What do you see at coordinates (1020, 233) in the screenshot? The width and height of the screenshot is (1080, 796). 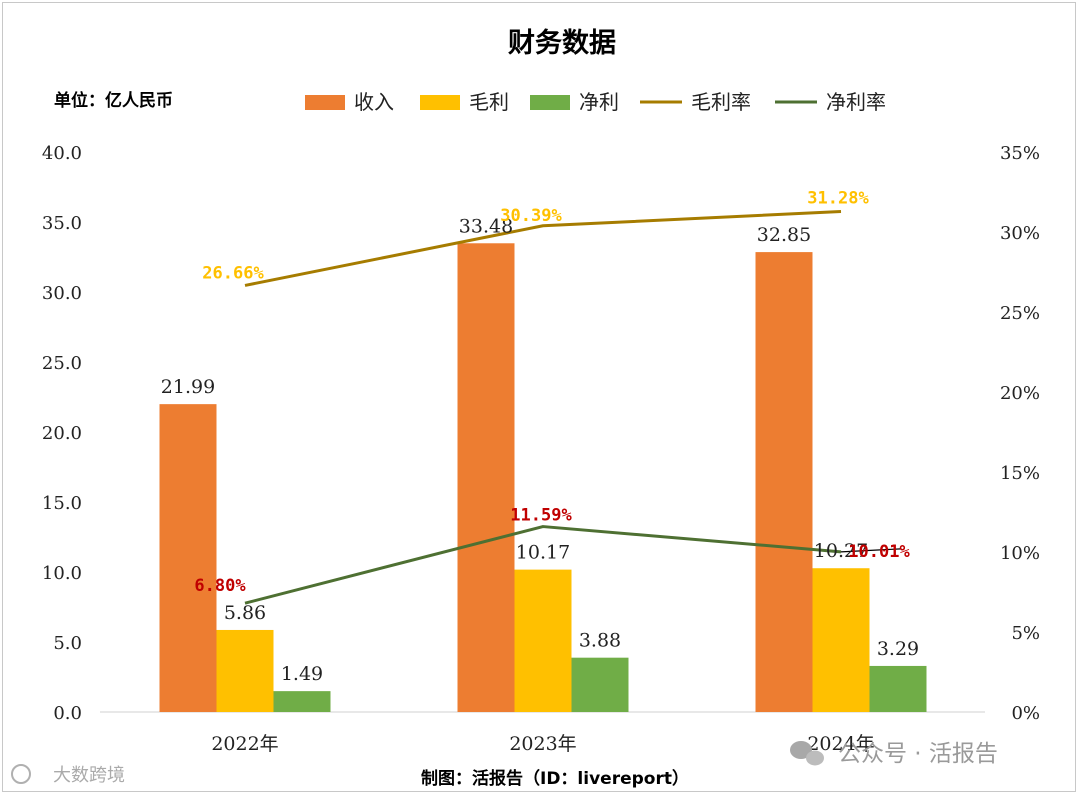 I see `right-tick-label: 30%` at bounding box center [1020, 233].